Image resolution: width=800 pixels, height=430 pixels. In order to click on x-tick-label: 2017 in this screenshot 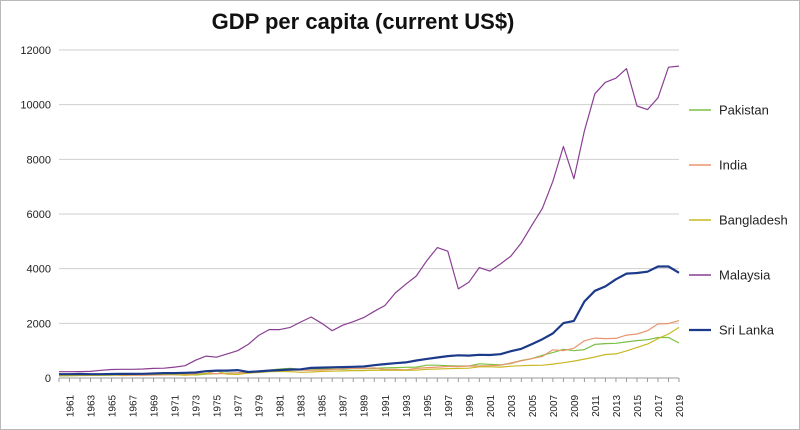, I will do `click(659, 405)`.